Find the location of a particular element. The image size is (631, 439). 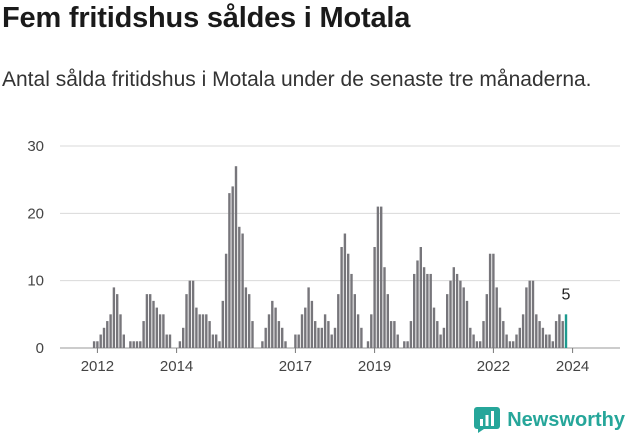

latest-value-label: 5 is located at coordinates (566, 294).